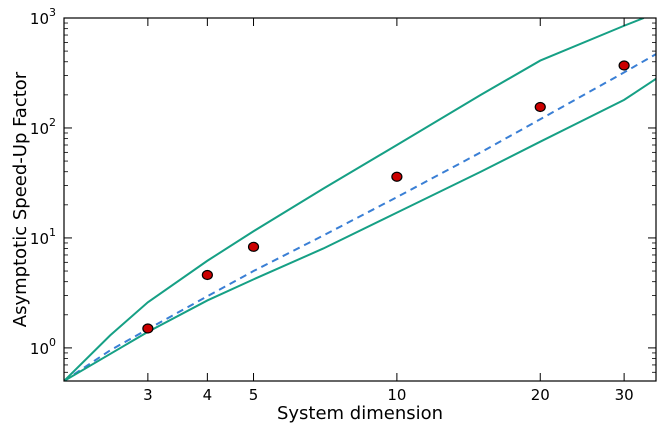 This screenshot has width=657, height=423. What do you see at coordinates (624, 395) in the screenshot?
I see `x-tick-label: 30` at bounding box center [624, 395].